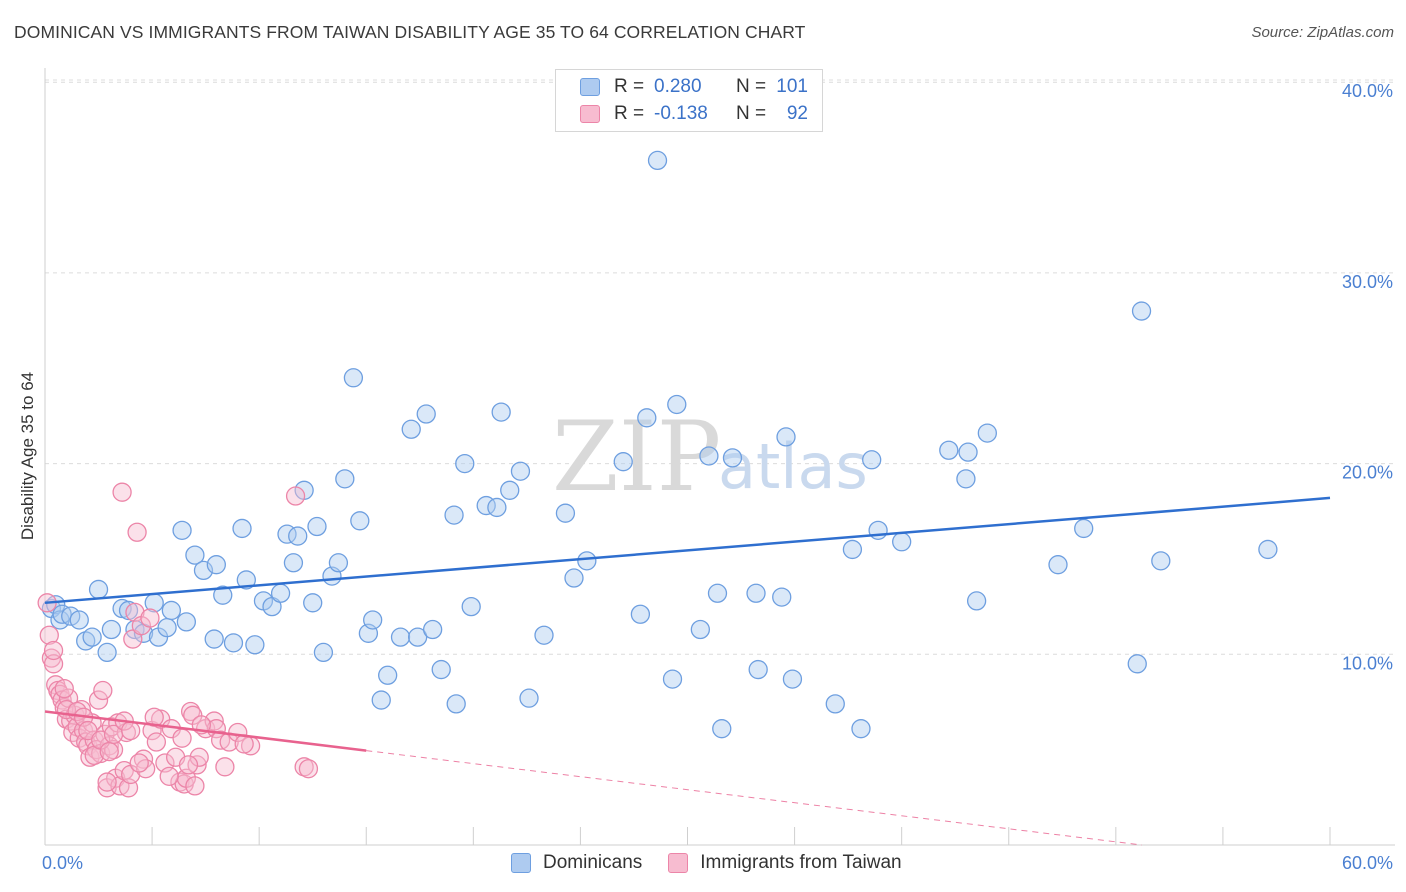  What do you see at coordinates (785, 863) in the screenshot?
I see `legend-item-taiwan: Immigrants from Taiwan` at bounding box center [785, 863].